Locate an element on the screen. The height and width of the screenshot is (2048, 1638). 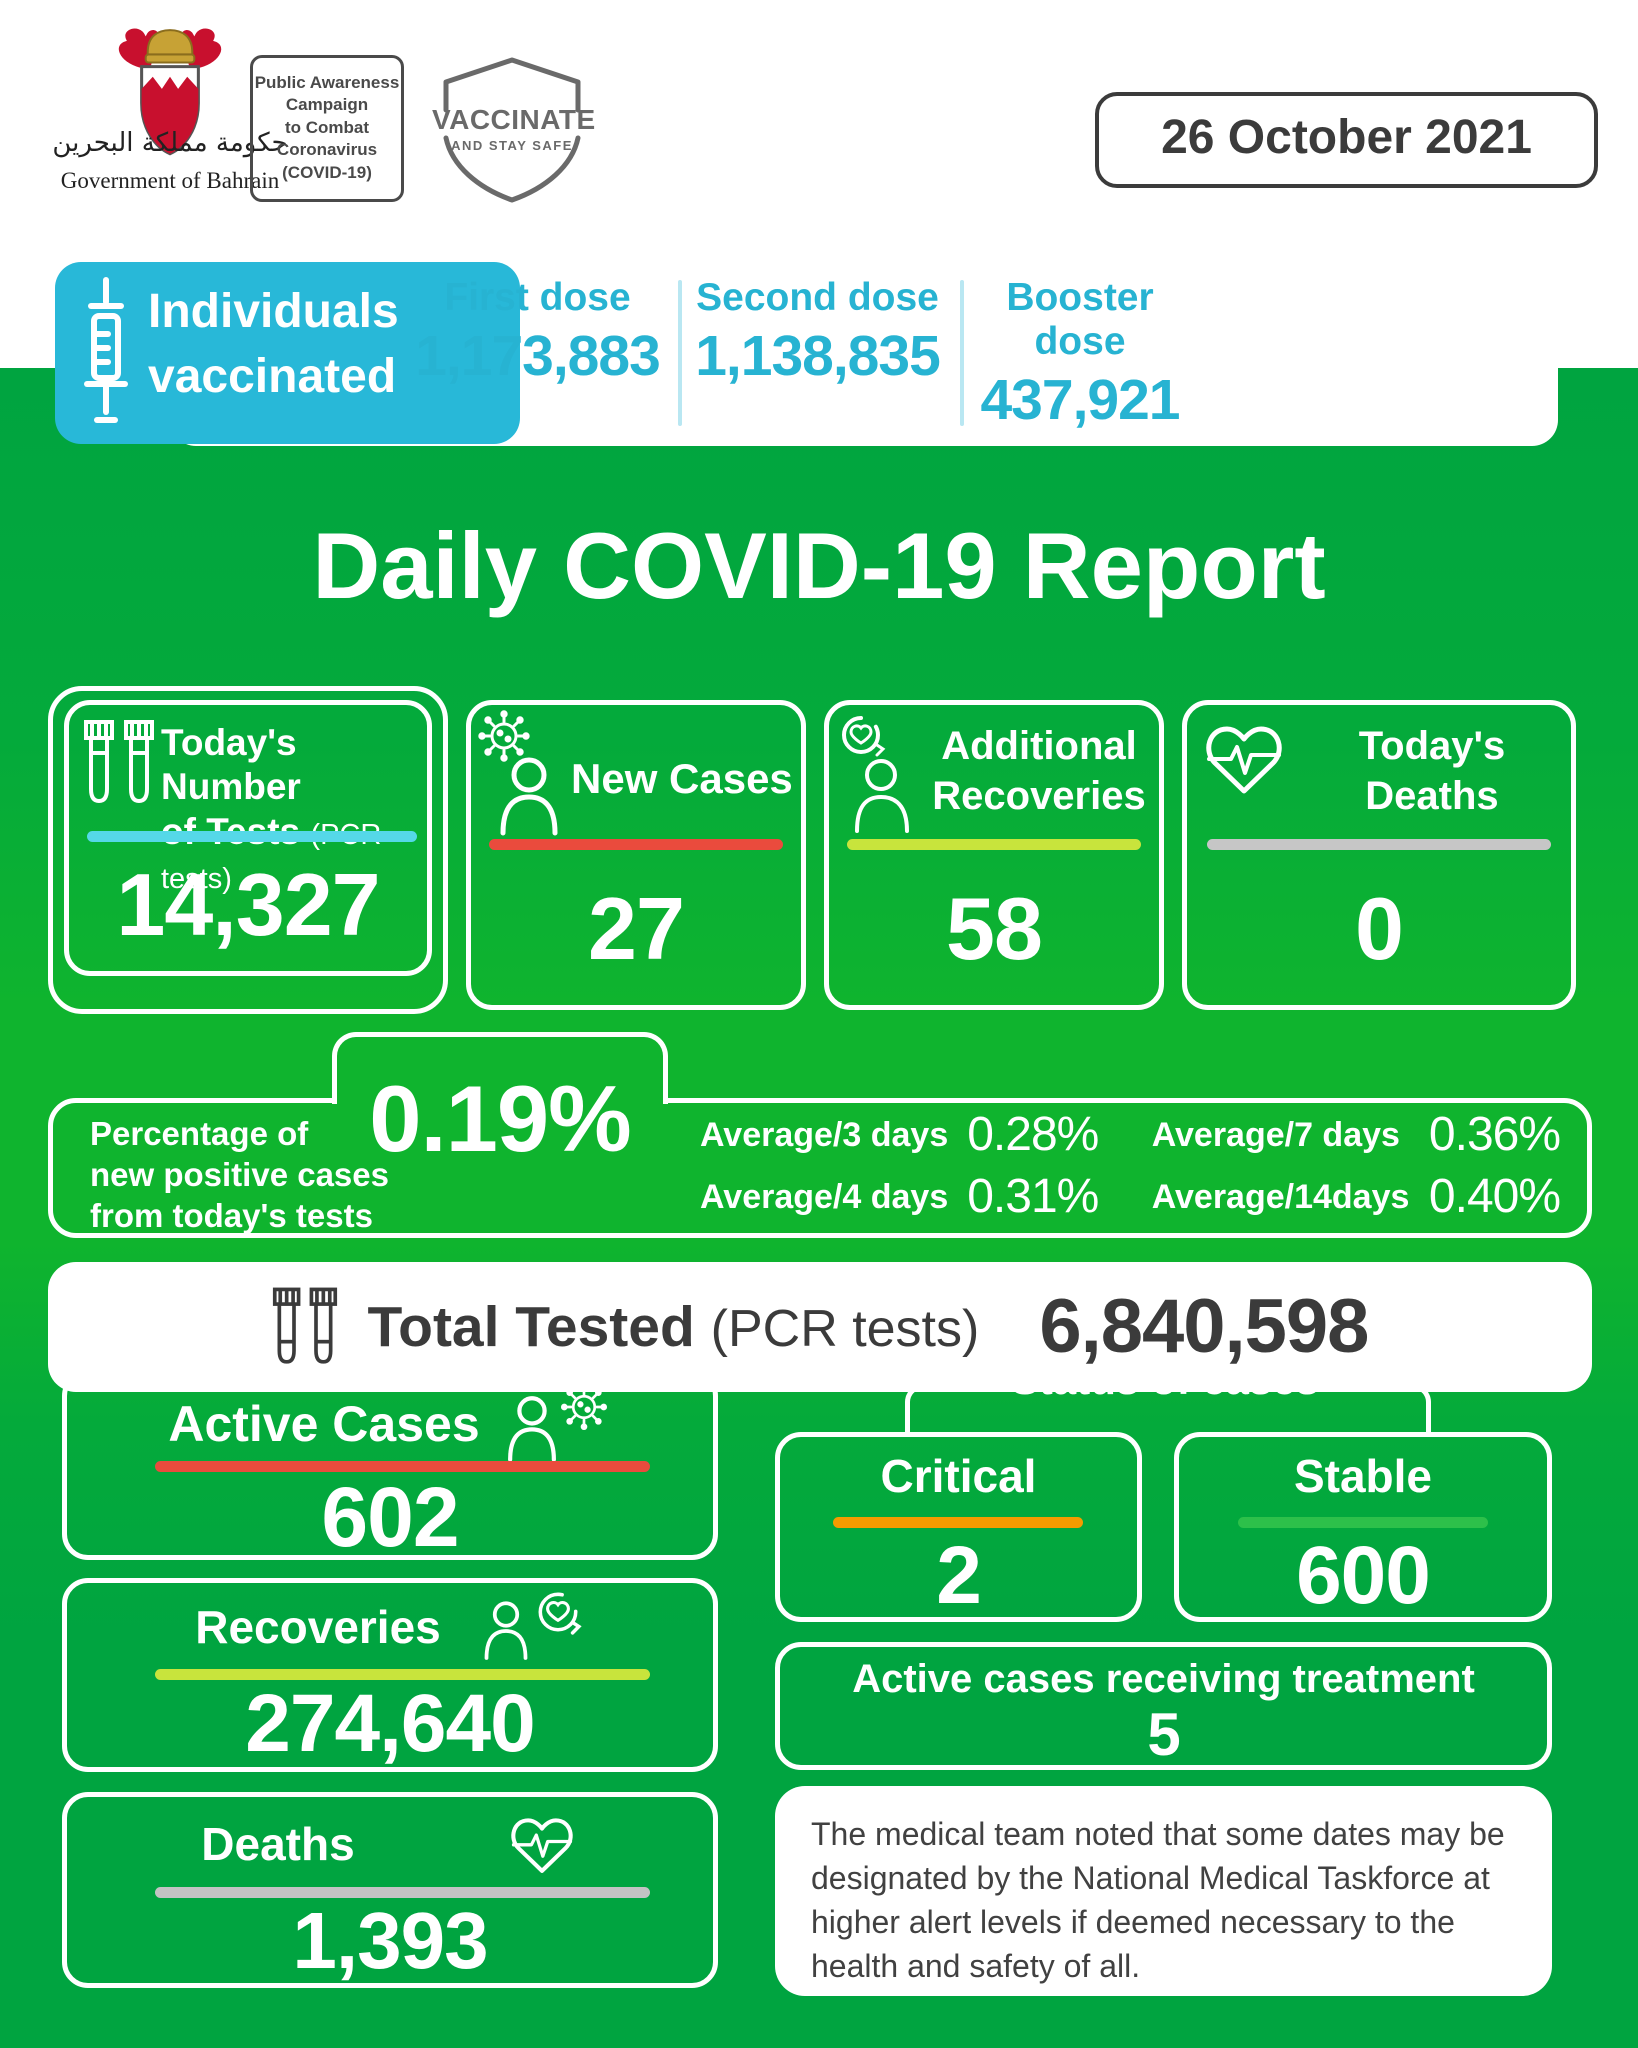
deaths-title-line1: Today's is located at coordinates (1432, 746).